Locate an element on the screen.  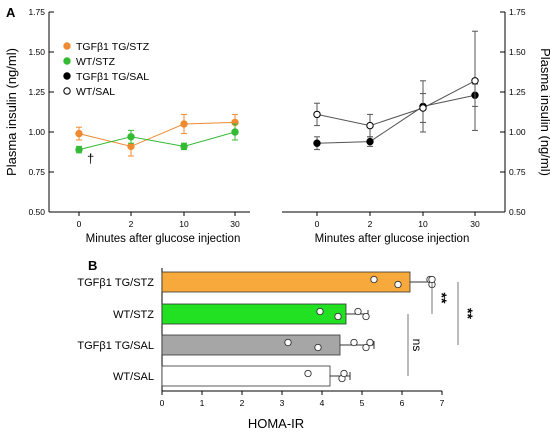
b-category-label: WT/SAL is located at coordinates (133, 377).